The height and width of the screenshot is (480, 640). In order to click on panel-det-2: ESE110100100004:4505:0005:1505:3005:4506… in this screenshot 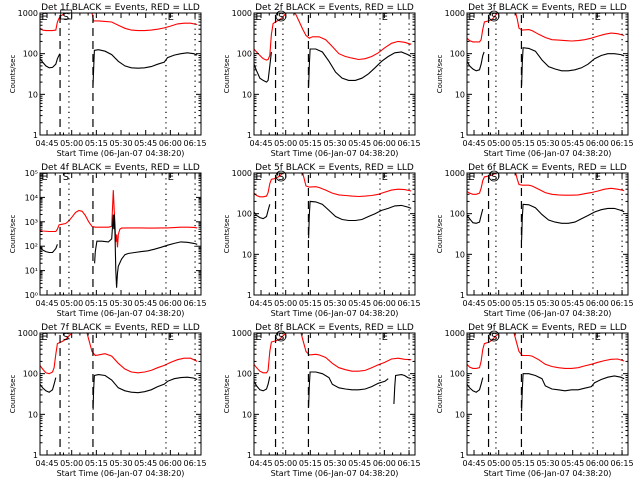, I will do `click(322, 80)`.